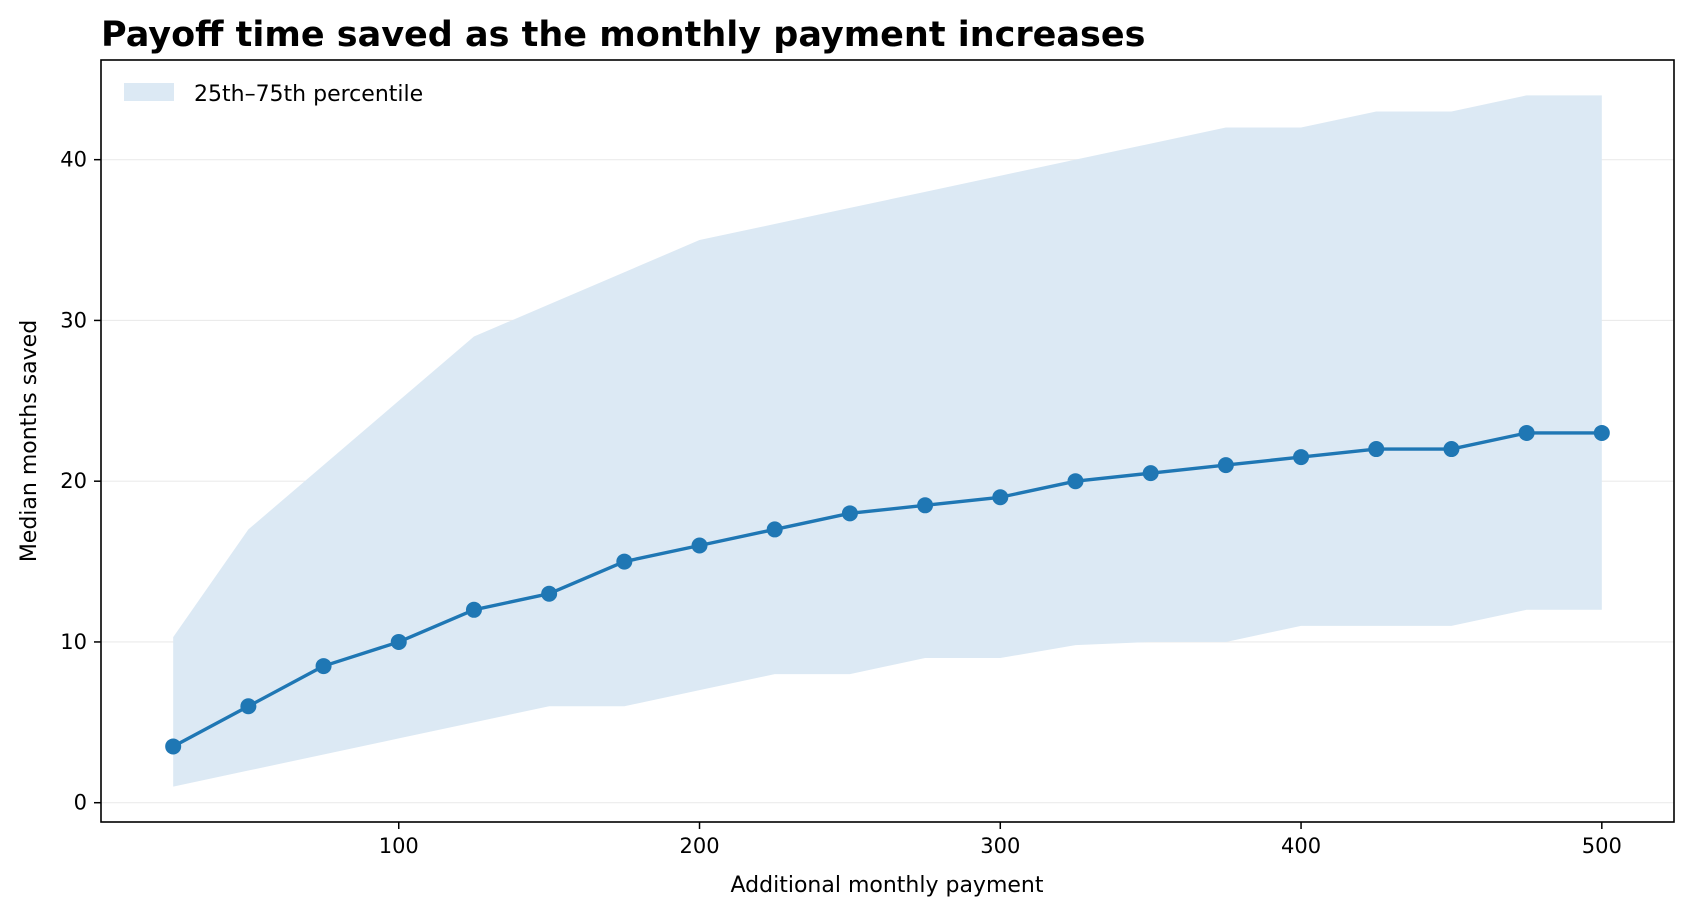 The height and width of the screenshot is (914, 1690). What do you see at coordinates (1602, 846) in the screenshot?
I see `x-tick-label-500: 500` at bounding box center [1602, 846].